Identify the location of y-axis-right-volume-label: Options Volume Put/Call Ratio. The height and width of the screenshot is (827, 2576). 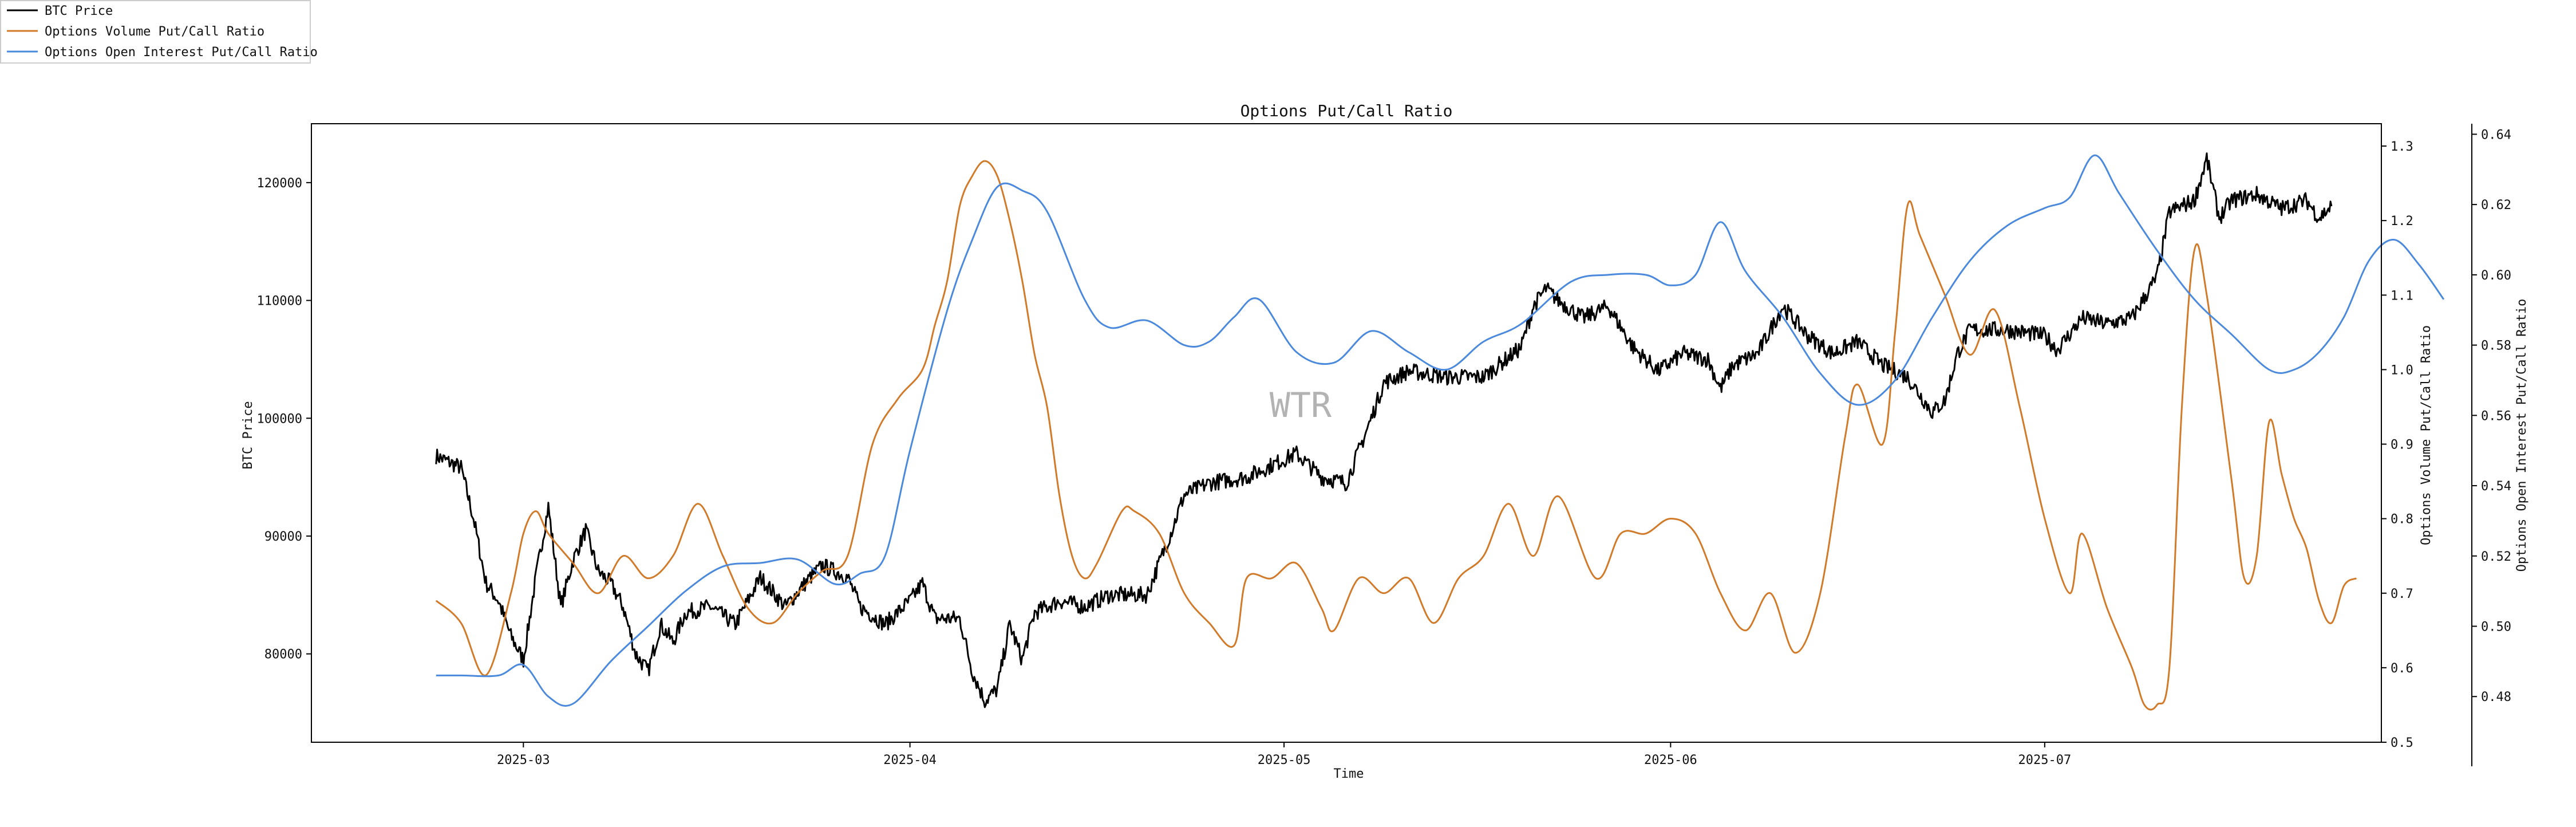
(2426, 435).